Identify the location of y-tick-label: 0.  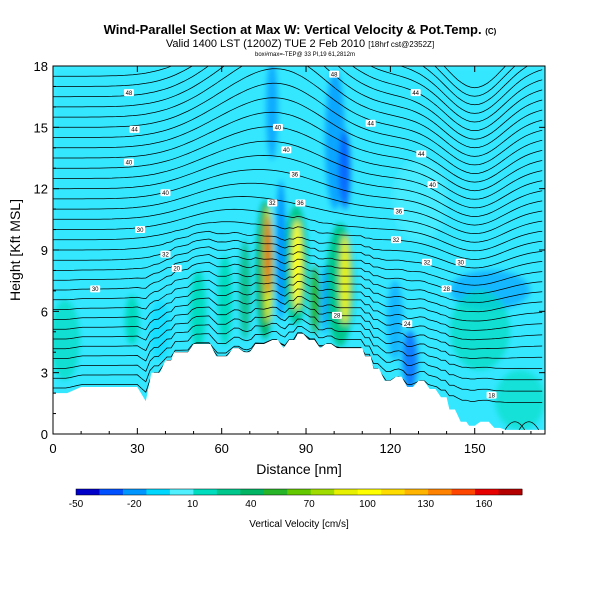
(44, 434).